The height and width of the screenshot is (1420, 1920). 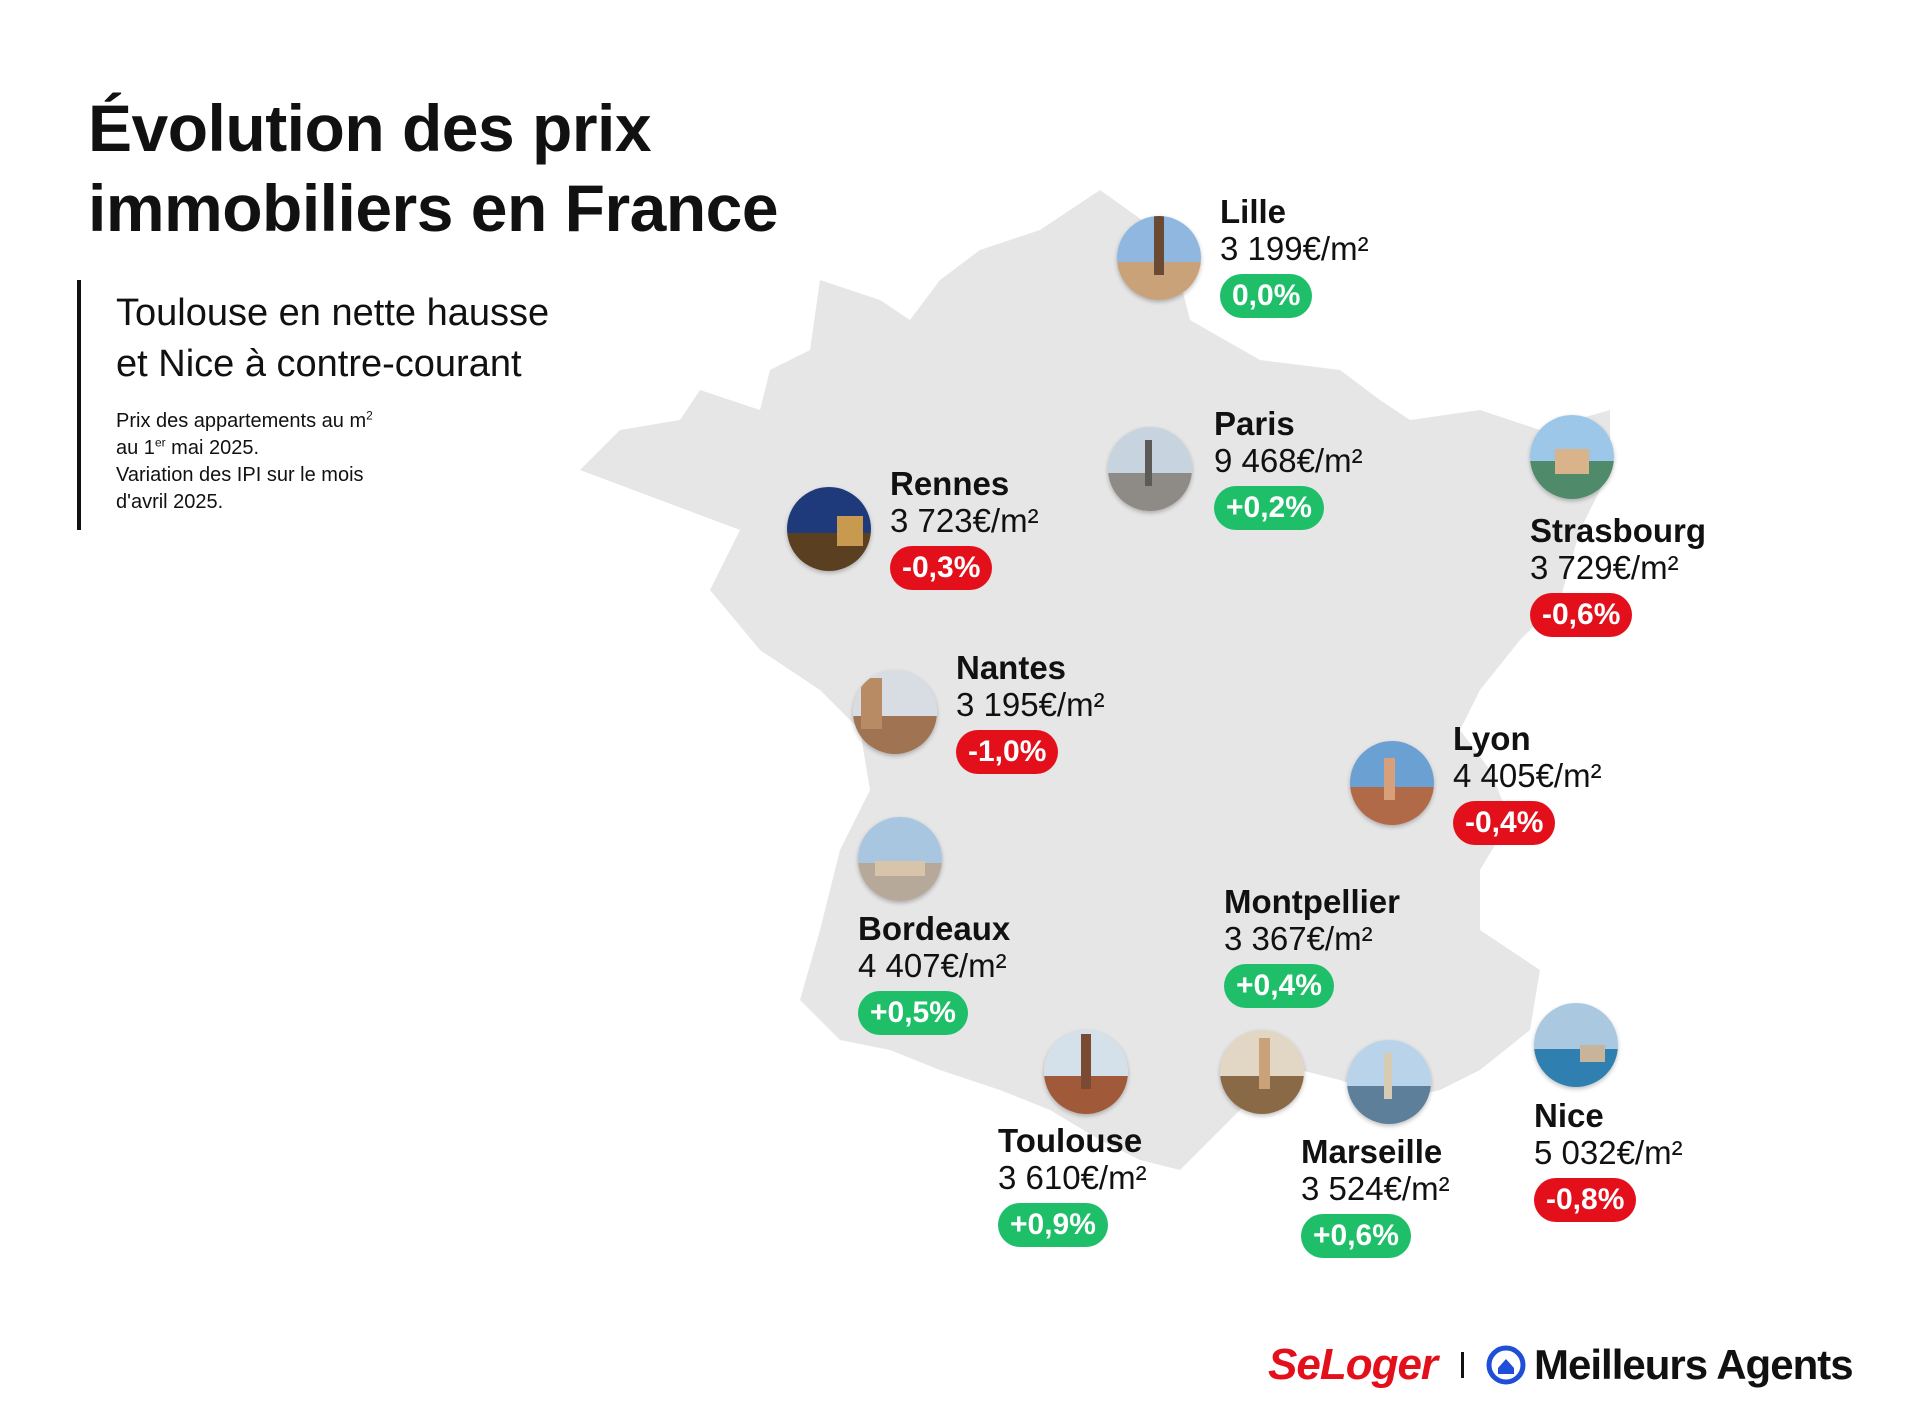 What do you see at coordinates (1527, 775) in the screenshot?
I see `city-price: 4 405€/m²` at bounding box center [1527, 775].